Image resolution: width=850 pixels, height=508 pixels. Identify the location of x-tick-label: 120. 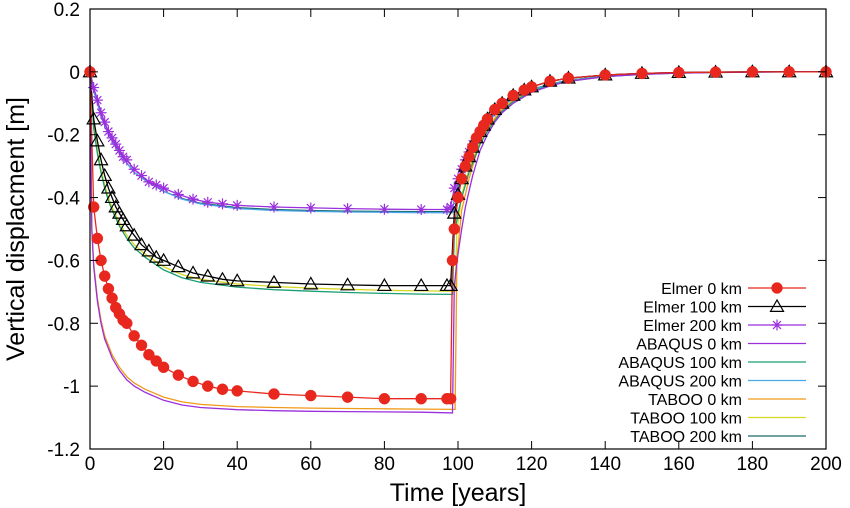
(532, 464).